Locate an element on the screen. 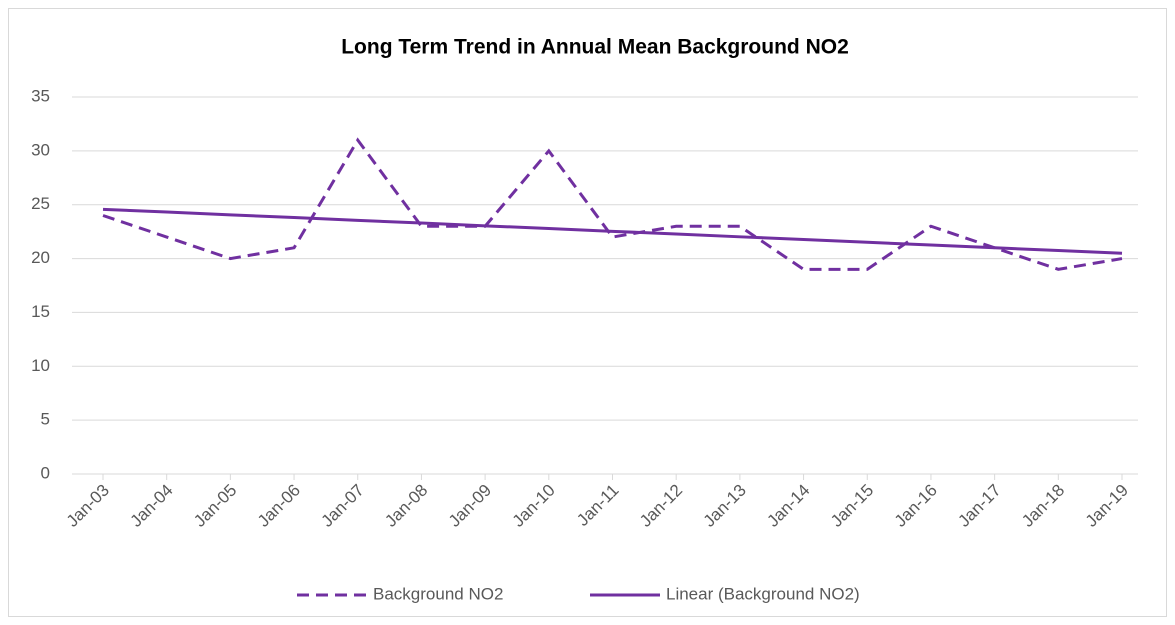 The image size is (1175, 625). y-tick-label: 30 is located at coordinates (40, 149).